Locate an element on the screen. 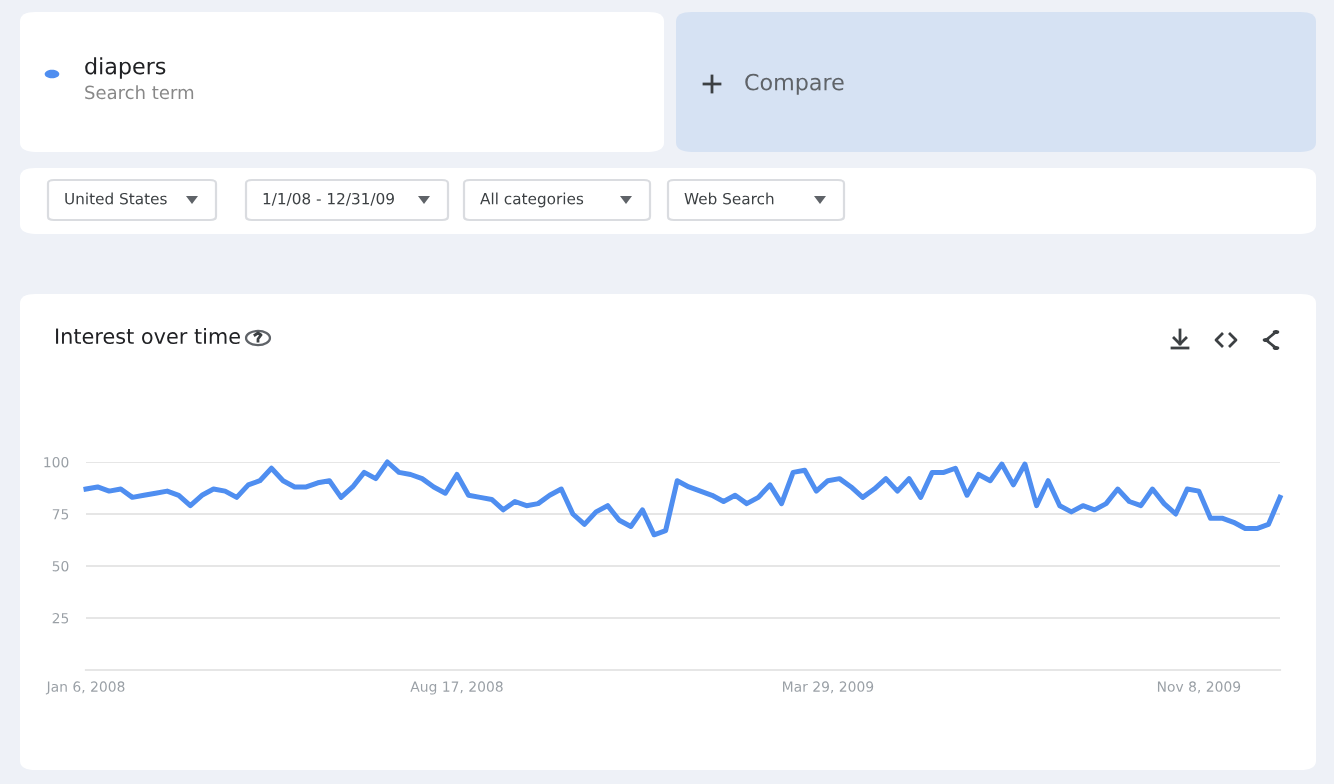  legend-label: diapers is located at coordinates (125, 68).